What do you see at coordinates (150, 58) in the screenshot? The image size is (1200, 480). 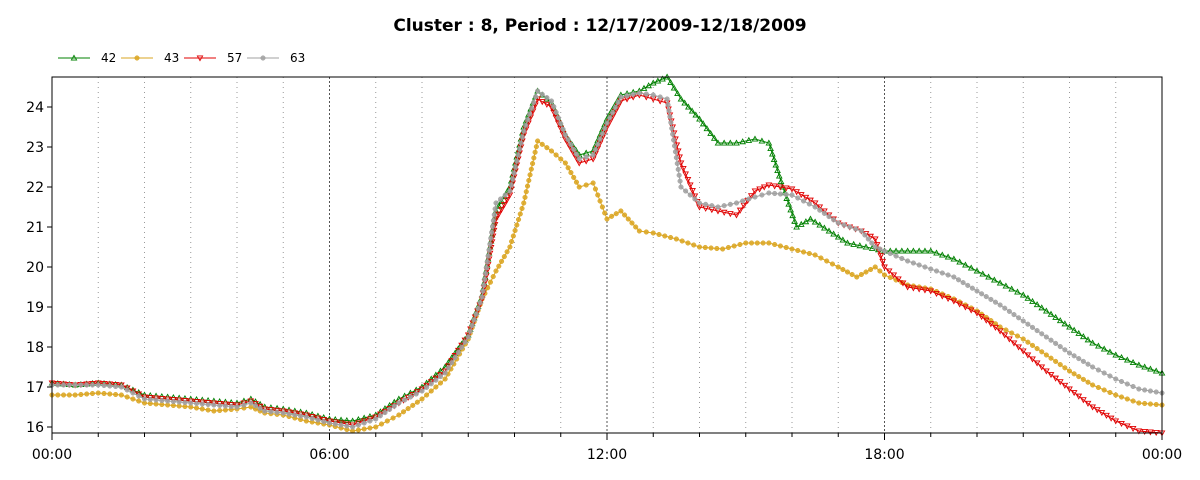 I see `legend-item-43: 43` at bounding box center [150, 58].